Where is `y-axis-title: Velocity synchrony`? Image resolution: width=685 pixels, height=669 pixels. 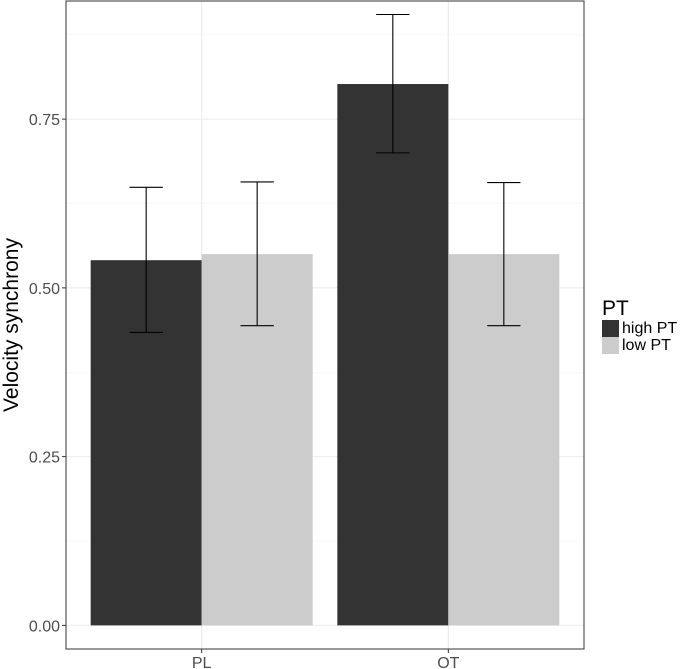
y-axis-title: Velocity synchrony is located at coordinates (11, 325).